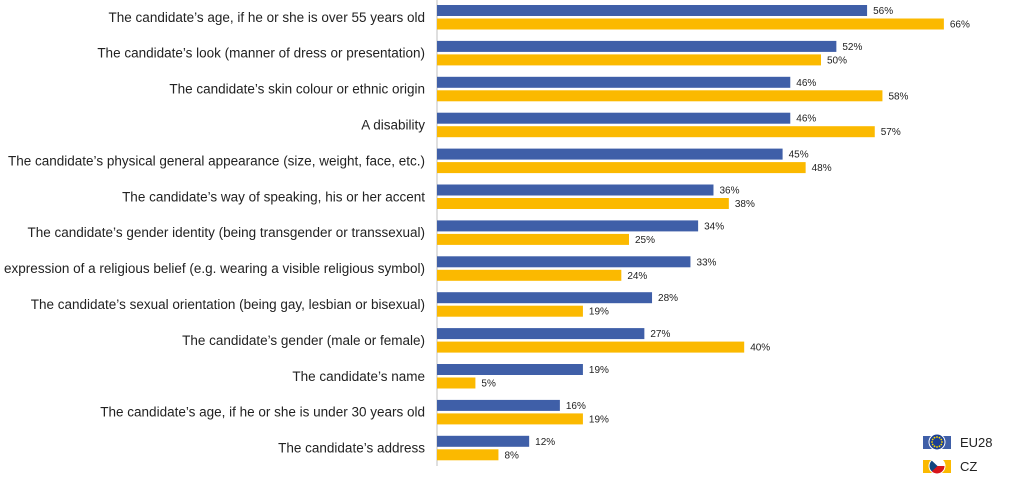 The width and height of the screenshot is (1023, 490). Describe the element at coordinates (393, 124) in the screenshot. I see `category-label: A disability` at that location.